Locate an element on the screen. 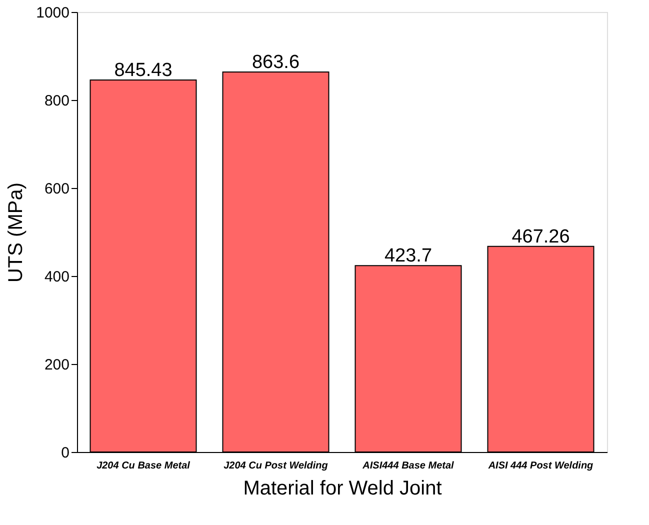 This screenshot has height=525, width=649. y-axis-title: UTS (MPa) is located at coordinates (16, 232).